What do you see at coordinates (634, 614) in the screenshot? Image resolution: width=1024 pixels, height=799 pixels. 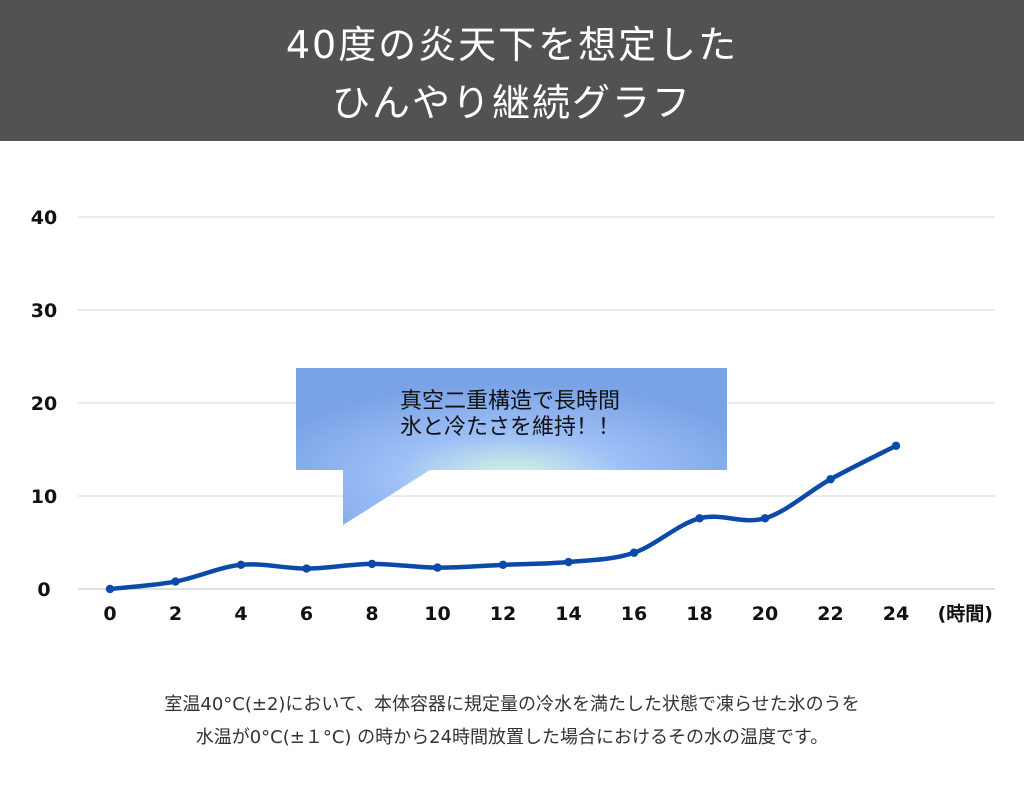 I see `x-tick-label: 16` at bounding box center [634, 614].